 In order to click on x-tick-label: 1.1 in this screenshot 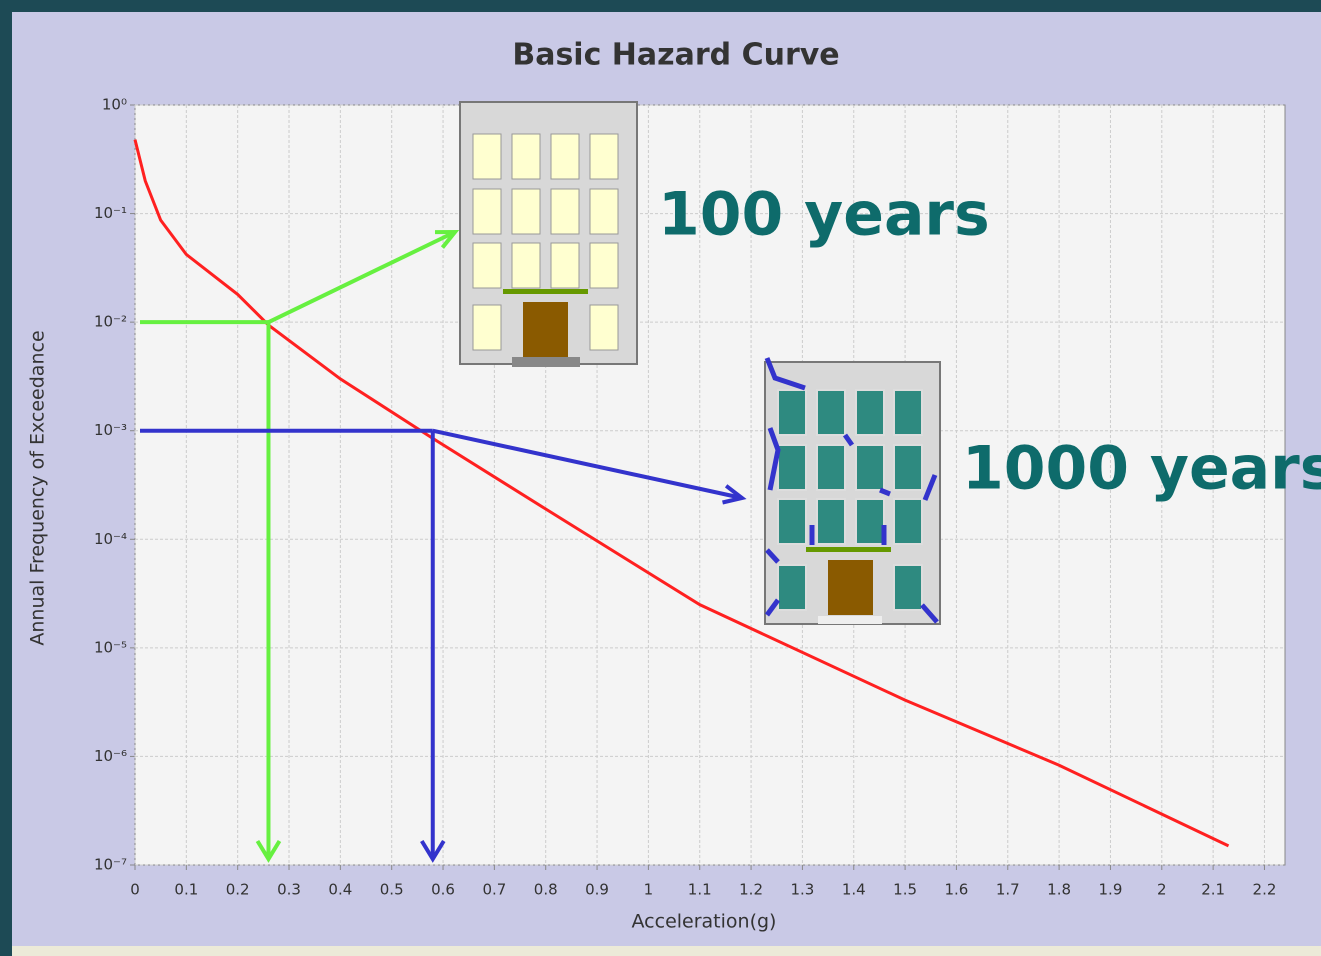, I will do `click(700, 890)`.